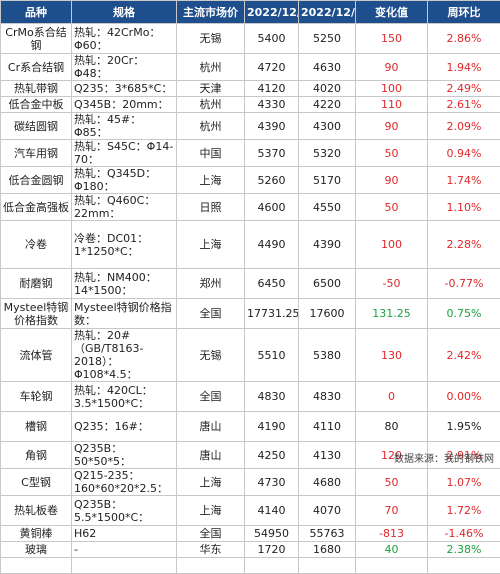 This screenshot has height=574, width=500. I want to click on table-row: 低合金中板 Q345B：20mm： 杭州 4330 4220 110 2.61%, so click(250, 105).